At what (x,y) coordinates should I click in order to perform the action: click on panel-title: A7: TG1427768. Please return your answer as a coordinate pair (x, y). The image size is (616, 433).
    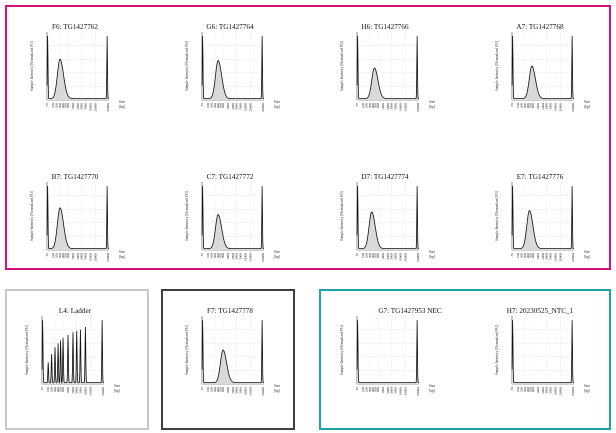
    Looking at the image, I should click on (540, 27).